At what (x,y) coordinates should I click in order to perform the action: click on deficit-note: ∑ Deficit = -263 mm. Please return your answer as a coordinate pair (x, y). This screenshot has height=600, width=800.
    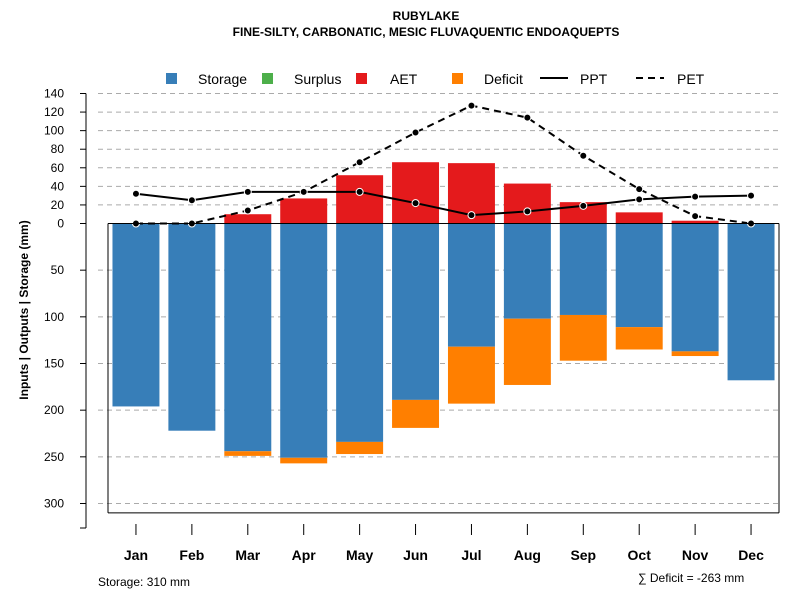
    Looking at the image, I should click on (691, 578).